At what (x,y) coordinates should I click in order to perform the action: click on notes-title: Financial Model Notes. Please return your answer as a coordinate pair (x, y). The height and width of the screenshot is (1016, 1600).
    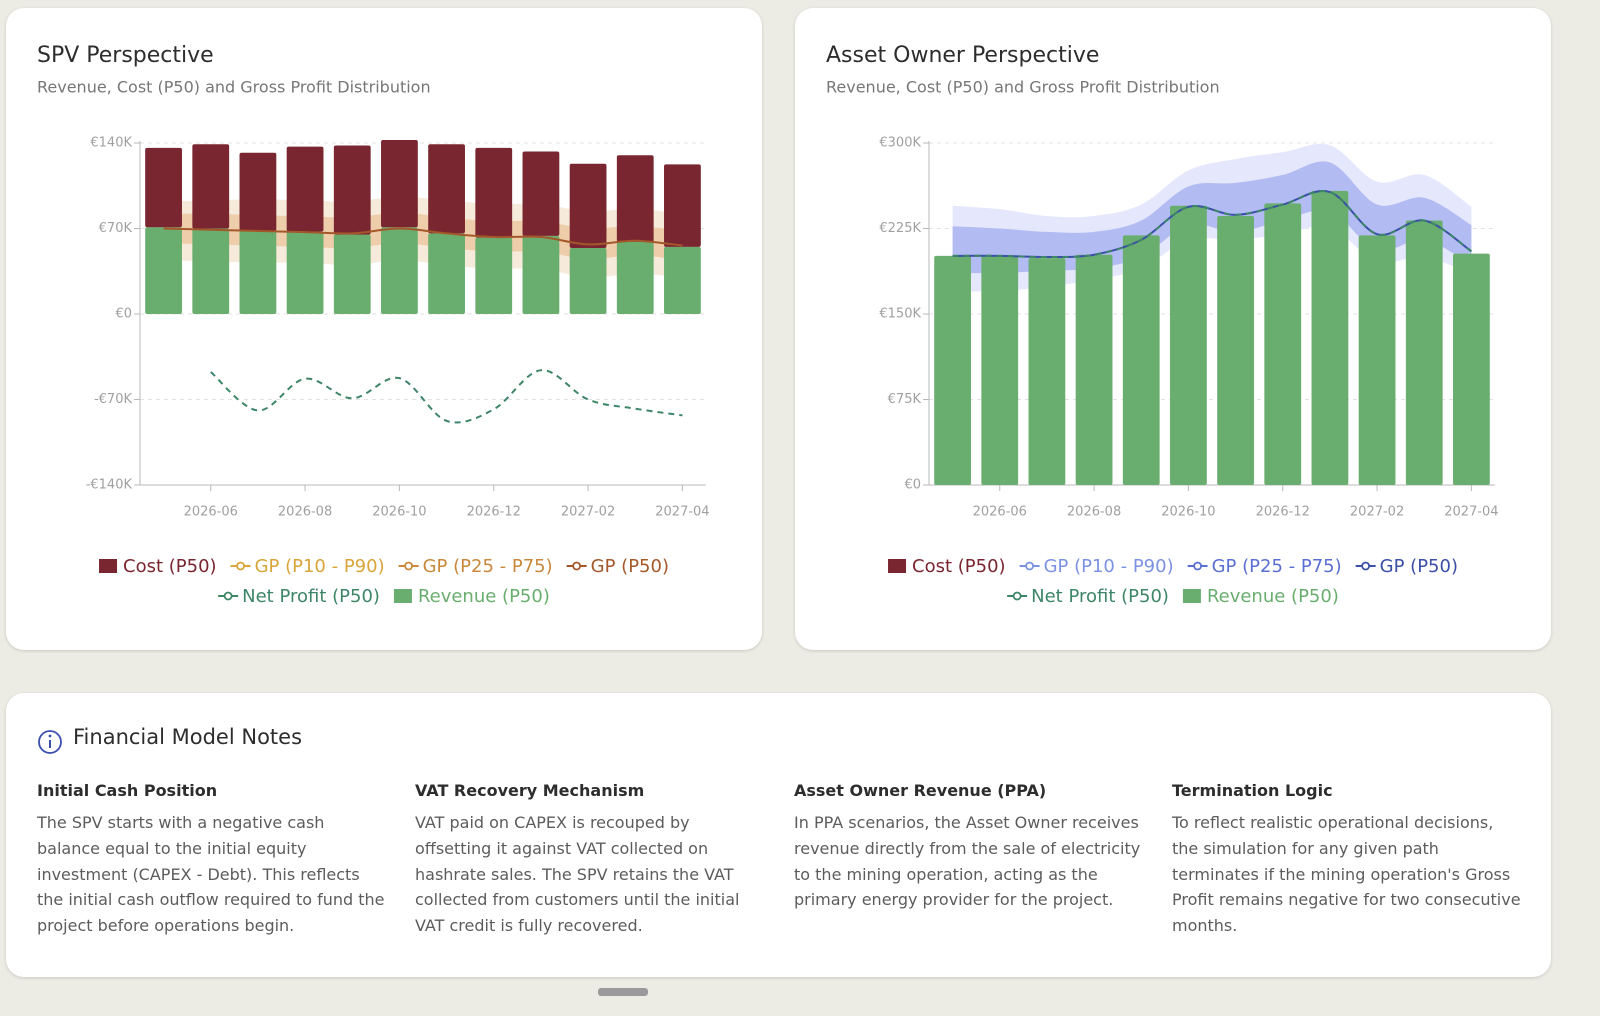
    Looking at the image, I should click on (188, 737).